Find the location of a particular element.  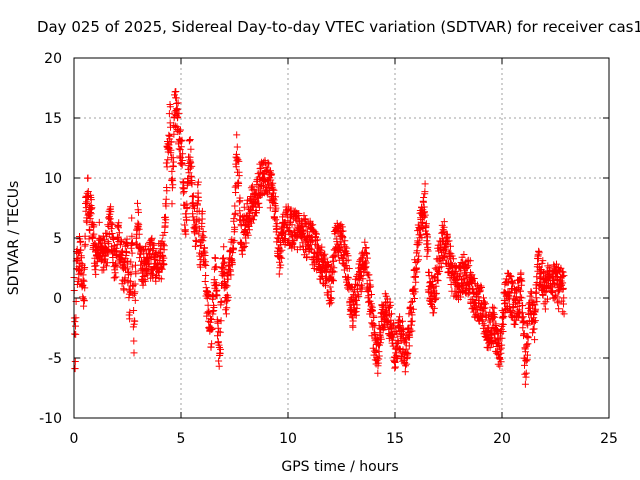

x-axis-label: GPS time / hours is located at coordinates (339, 467).